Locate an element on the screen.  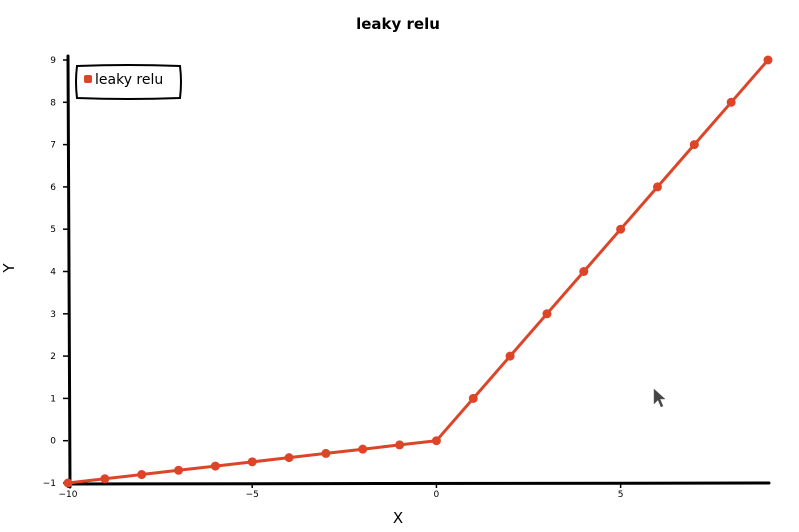
legend: leaky relu is located at coordinates (128, 82).